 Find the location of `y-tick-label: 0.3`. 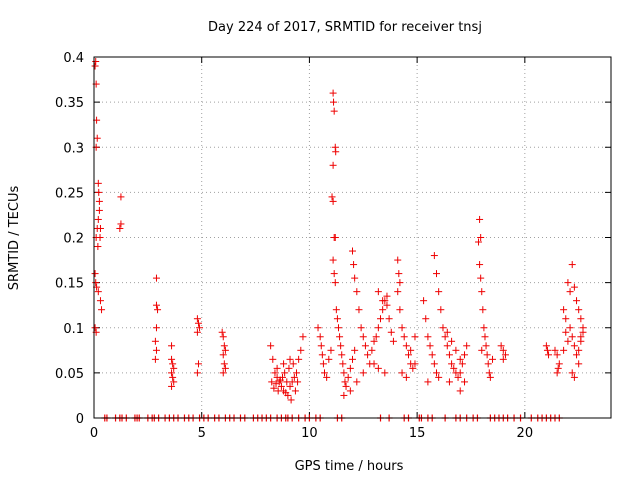

y-tick-label: 0.3 is located at coordinates (73, 148).